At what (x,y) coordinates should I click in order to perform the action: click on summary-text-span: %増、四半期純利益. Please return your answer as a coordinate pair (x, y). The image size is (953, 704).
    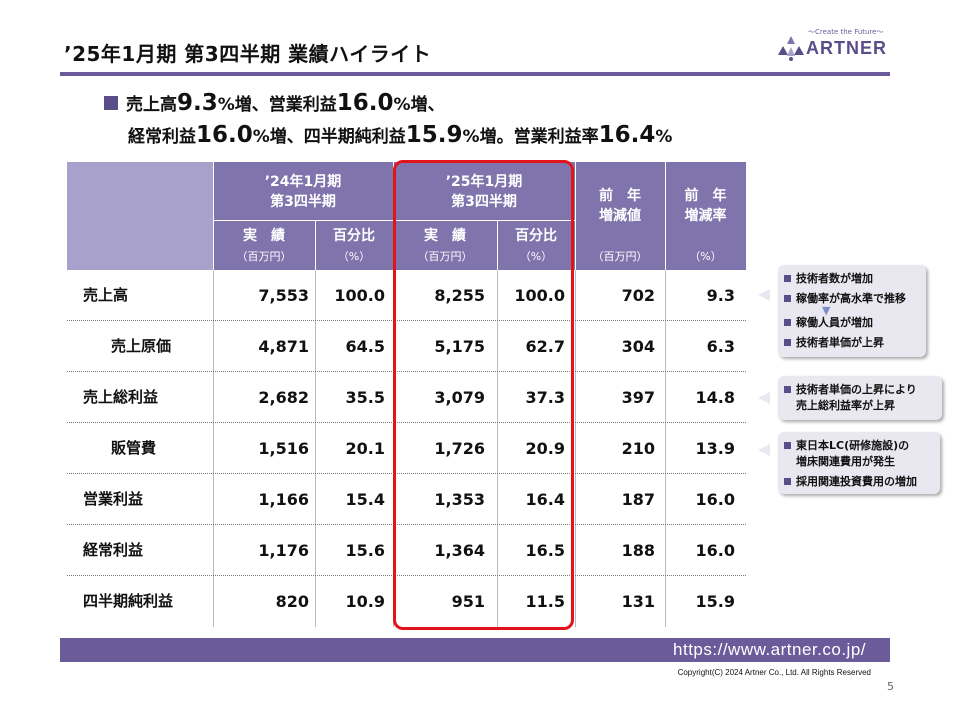
    Looking at the image, I should click on (329, 137).